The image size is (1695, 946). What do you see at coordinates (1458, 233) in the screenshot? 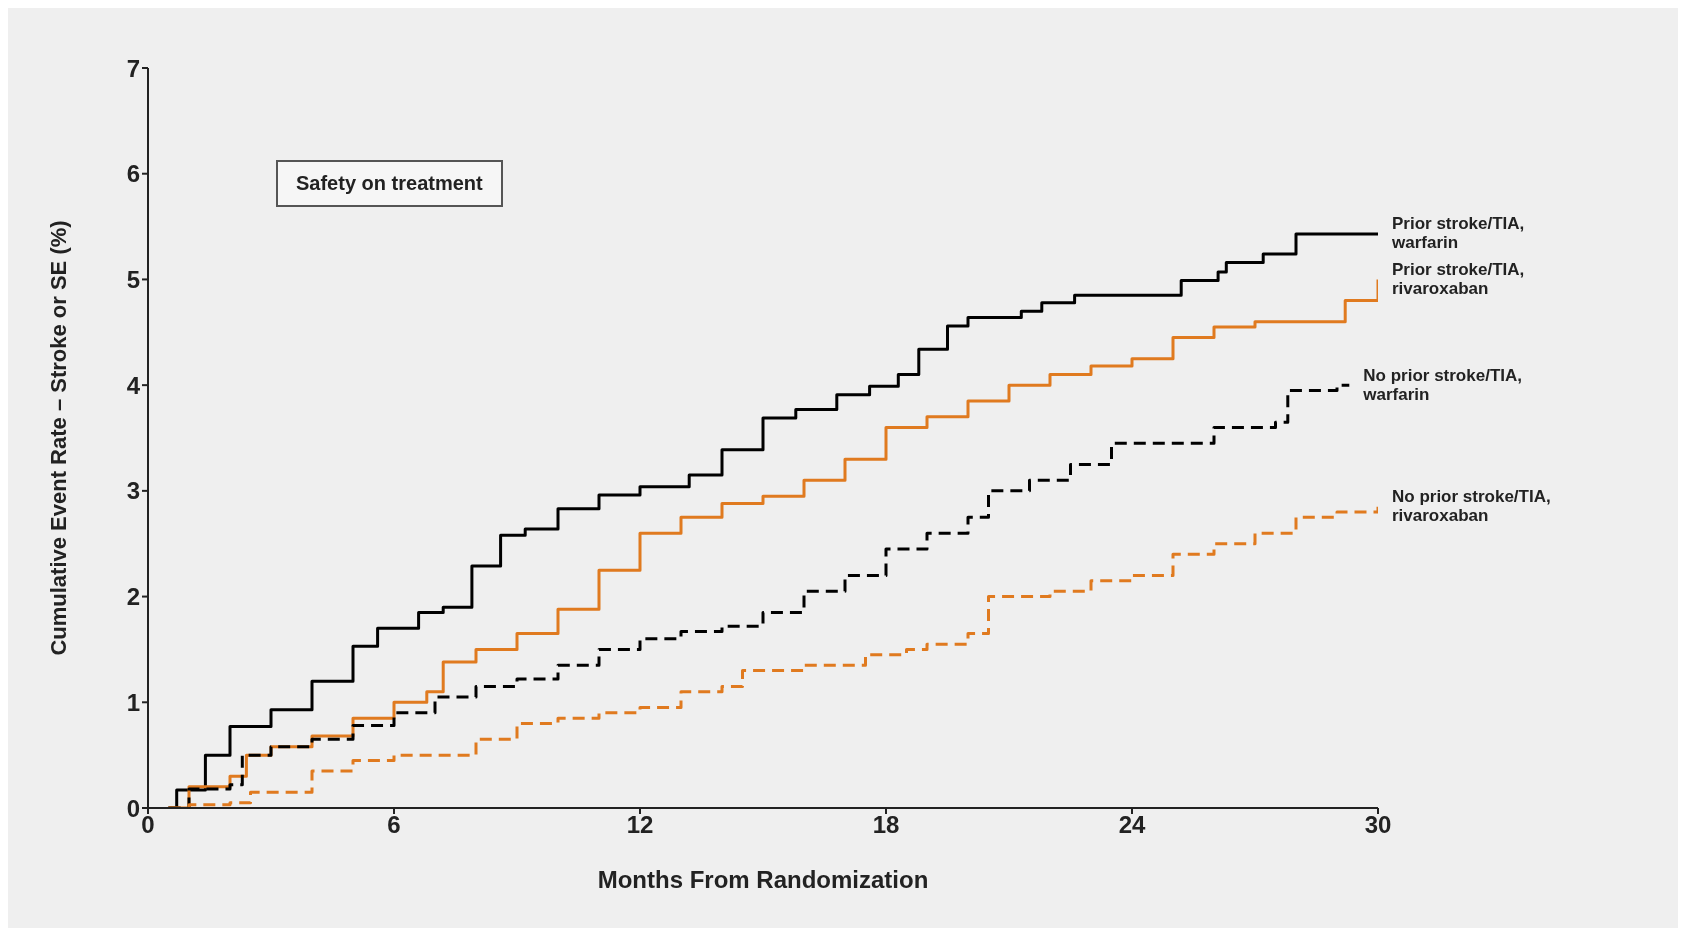
I see `series-label: Prior stroke/TIA, warfarin` at bounding box center [1458, 233].